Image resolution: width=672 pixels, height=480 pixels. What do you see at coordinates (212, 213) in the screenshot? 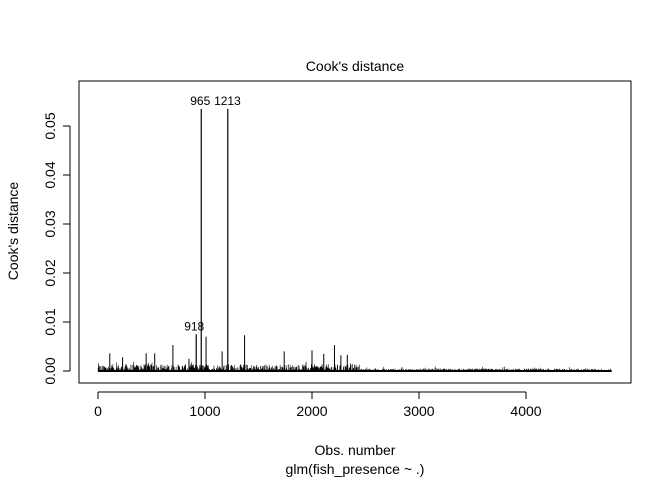
I see `point-labels-group: 965 1213 918` at bounding box center [212, 213].